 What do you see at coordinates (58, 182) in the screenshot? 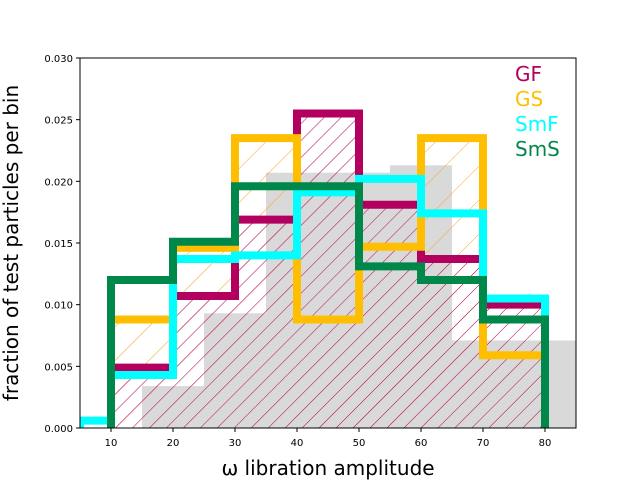
I see `y-tick-label: 0.020` at bounding box center [58, 182].